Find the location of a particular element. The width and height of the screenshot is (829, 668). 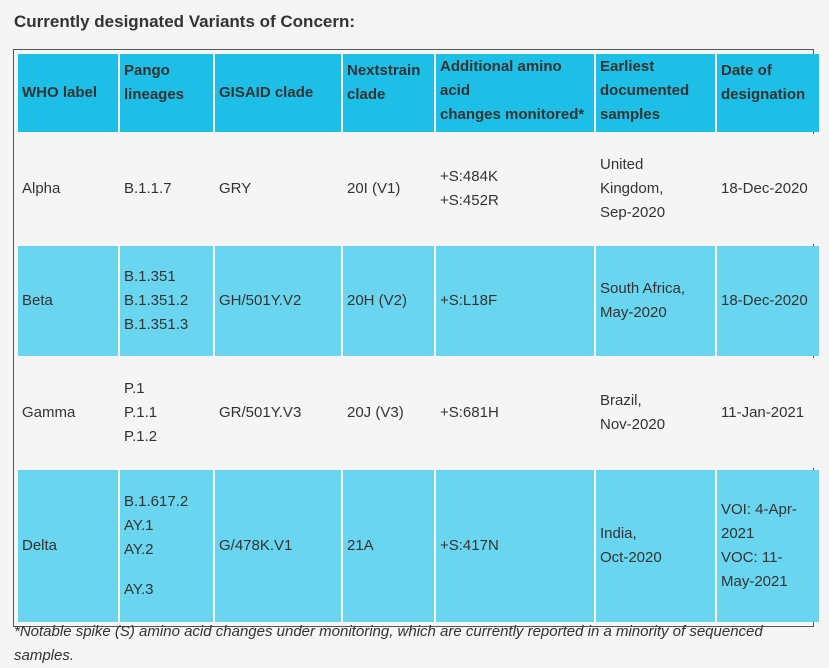

cell-nextstrain: 20H (V2) is located at coordinates (388, 301).